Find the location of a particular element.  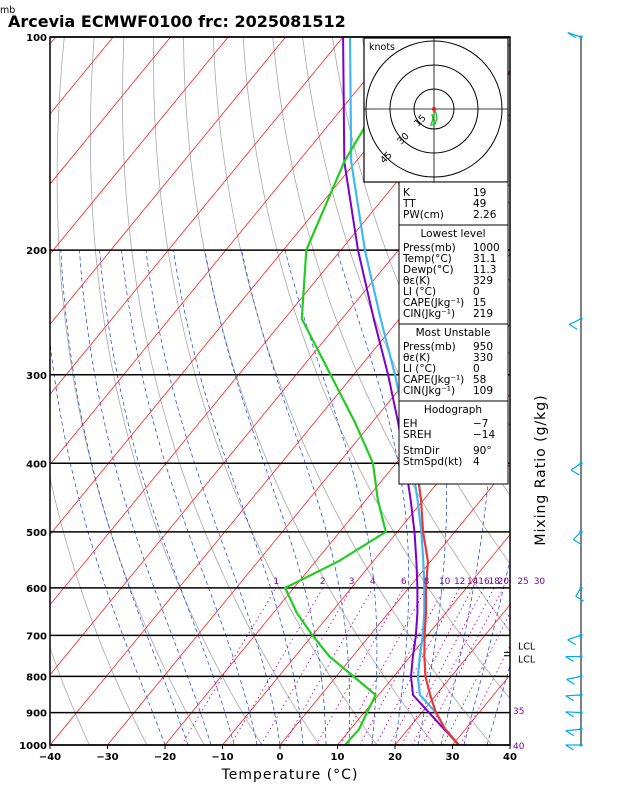

mixing-ratio-label: 4 is located at coordinates (373, 582).